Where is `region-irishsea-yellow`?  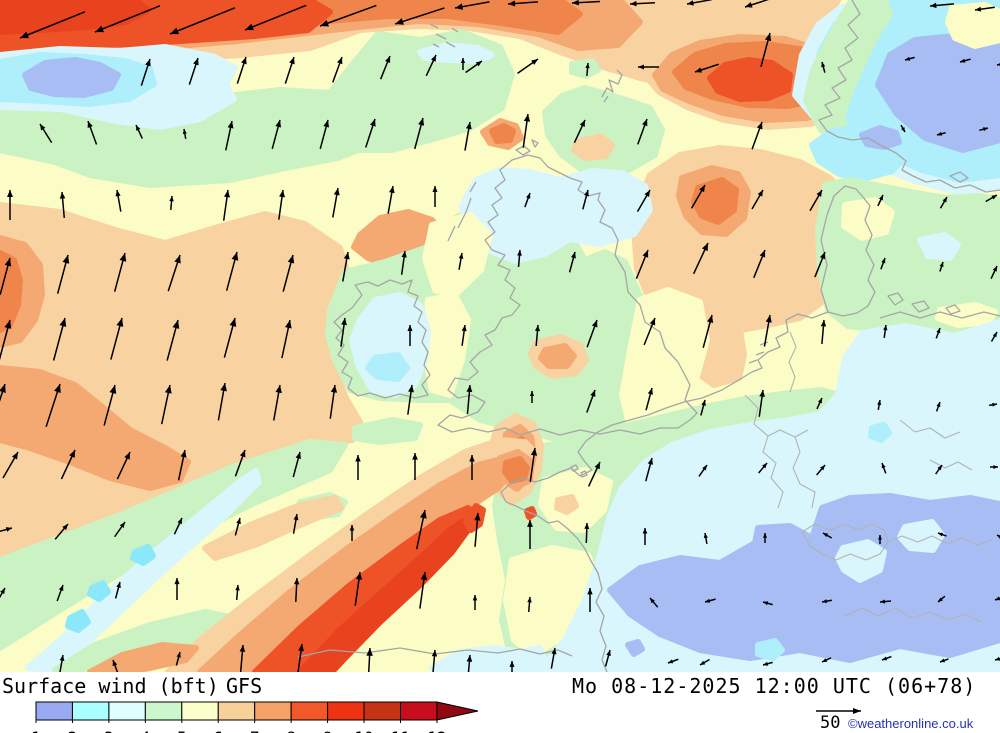 region-irishsea-yellow is located at coordinates (457, 255).